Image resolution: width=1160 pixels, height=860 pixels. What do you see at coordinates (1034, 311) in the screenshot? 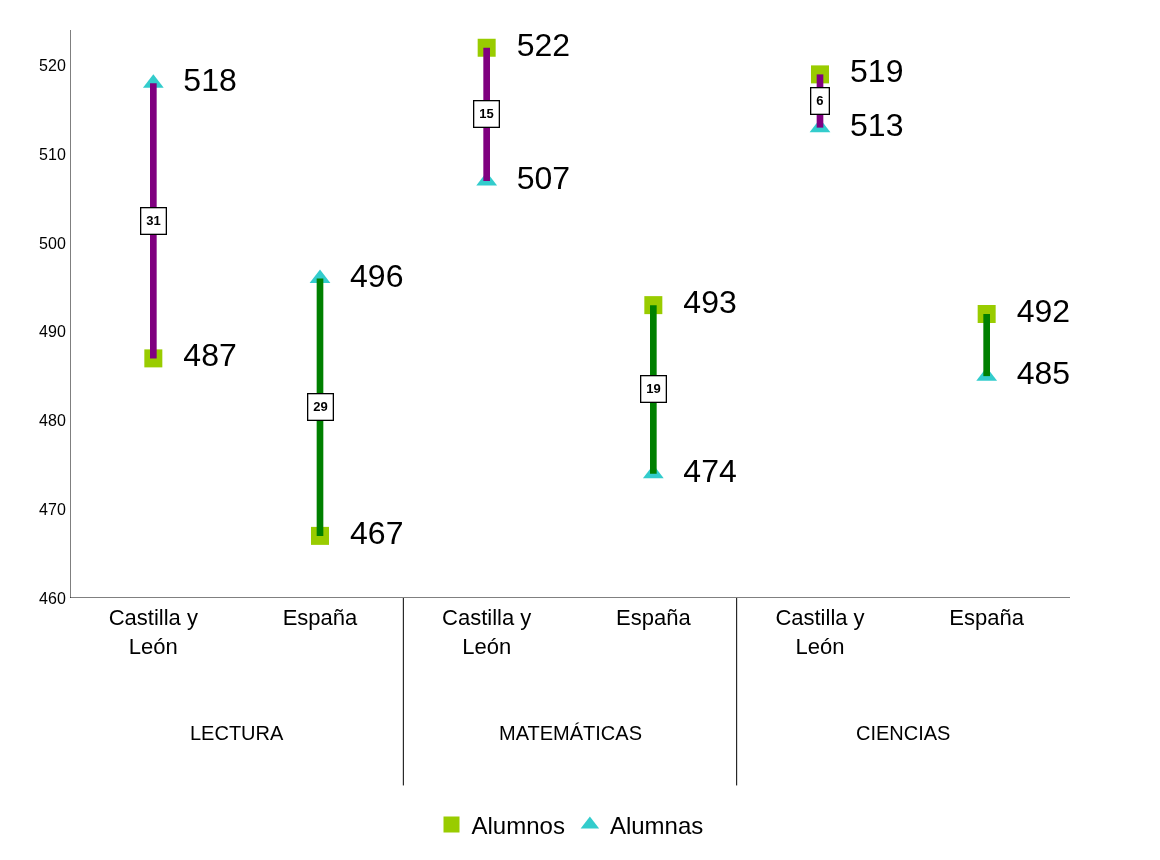
I see `data-label: 492` at bounding box center [1034, 311].